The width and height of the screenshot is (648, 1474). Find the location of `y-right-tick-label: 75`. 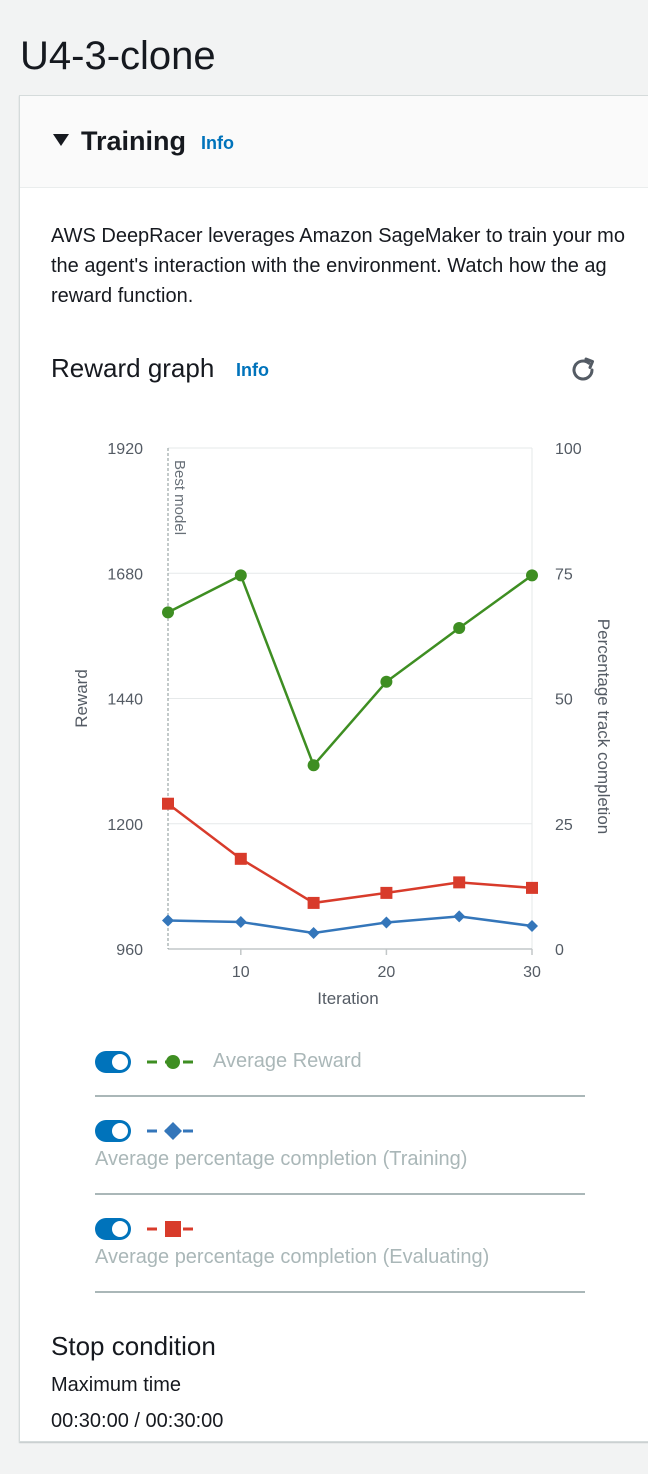

y-right-tick-label: 75 is located at coordinates (564, 574).